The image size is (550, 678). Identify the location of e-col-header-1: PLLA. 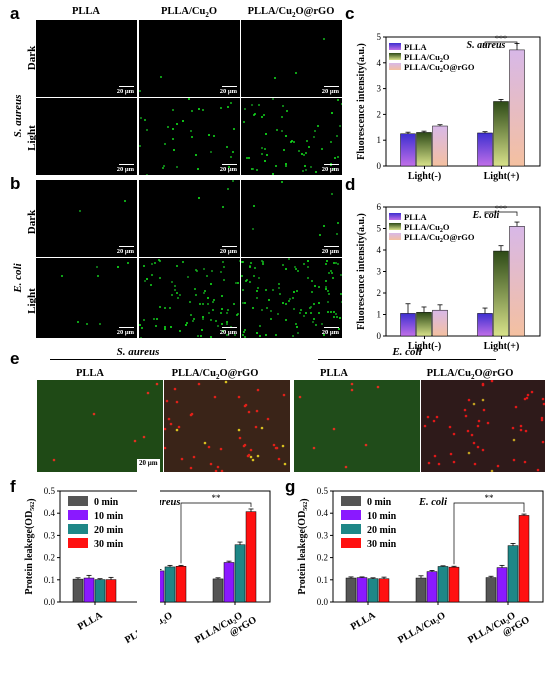
(89, 373).